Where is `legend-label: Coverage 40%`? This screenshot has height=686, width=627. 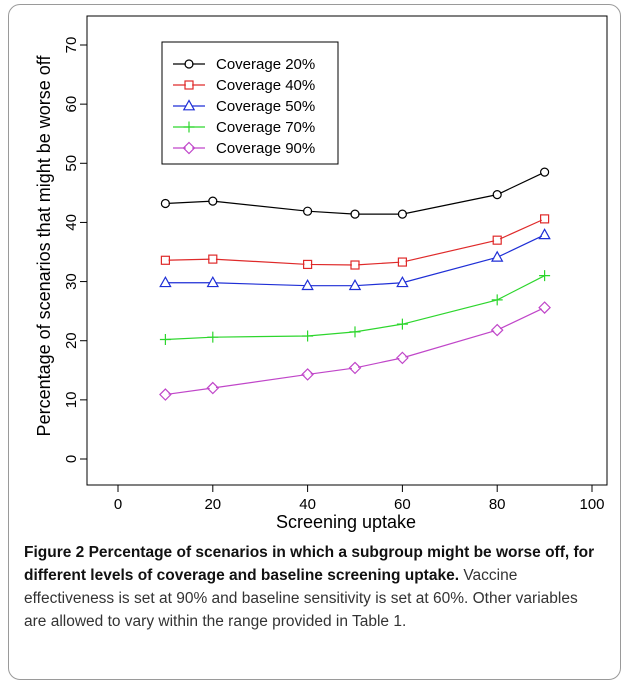 legend-label: Coverage 40% is located at coordinates (265, 85).